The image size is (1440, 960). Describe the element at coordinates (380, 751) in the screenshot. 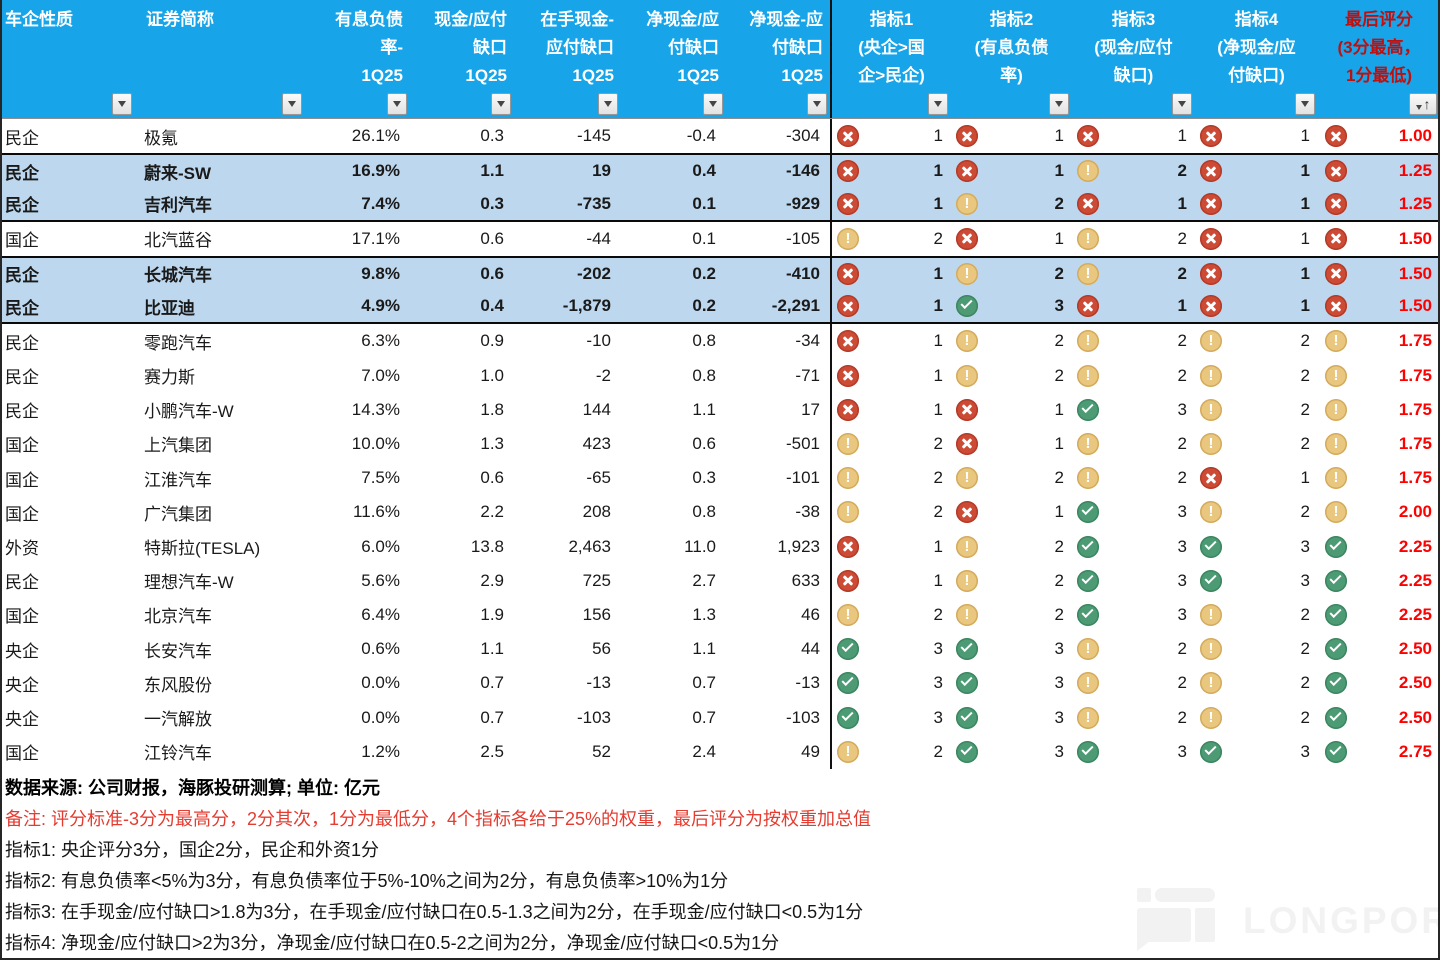

I see `debt-ratio-cell: 1.2%` at that location.